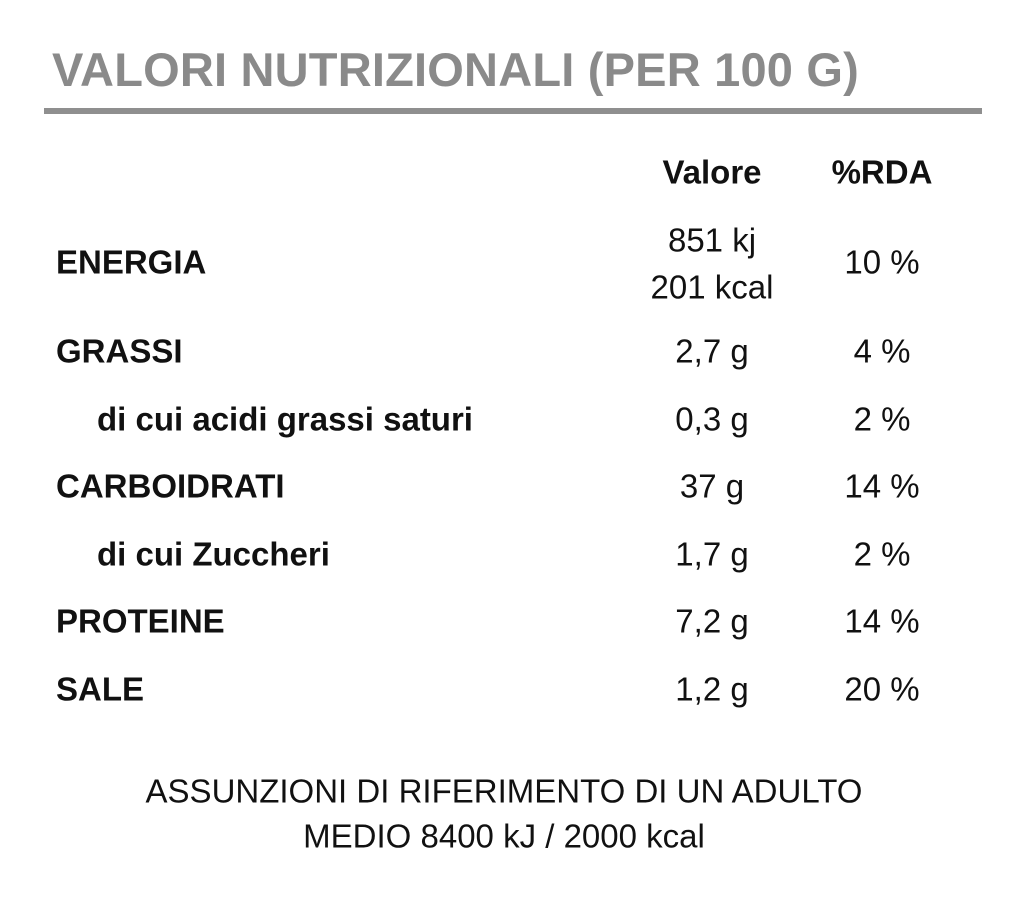 The image size is (1024, 912). I want to click on row-label: CARBOIDRATI, so click(170, 486).